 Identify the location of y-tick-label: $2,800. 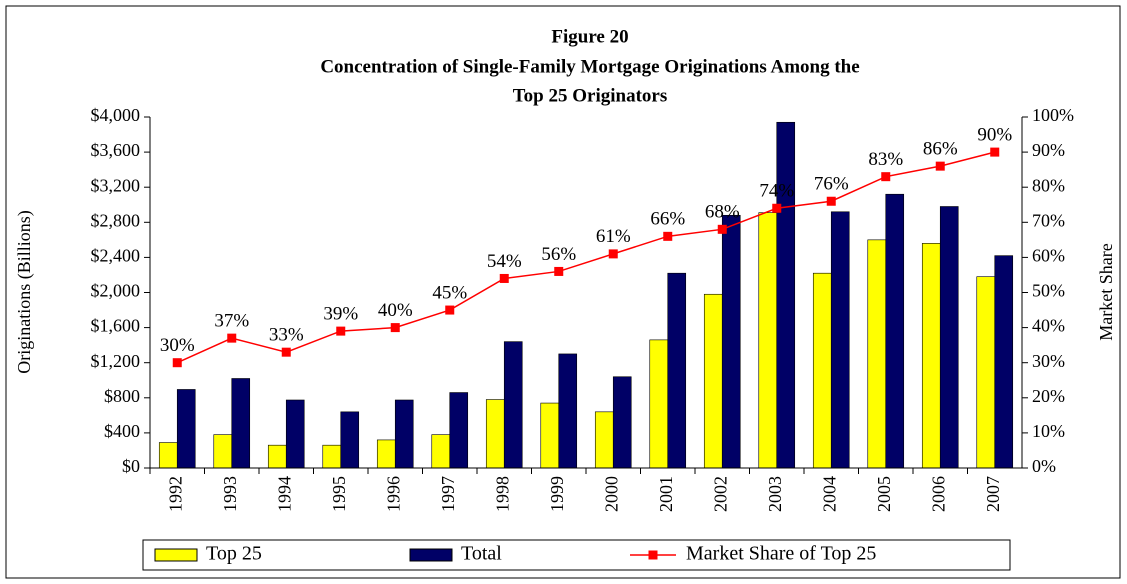
(116, 220).